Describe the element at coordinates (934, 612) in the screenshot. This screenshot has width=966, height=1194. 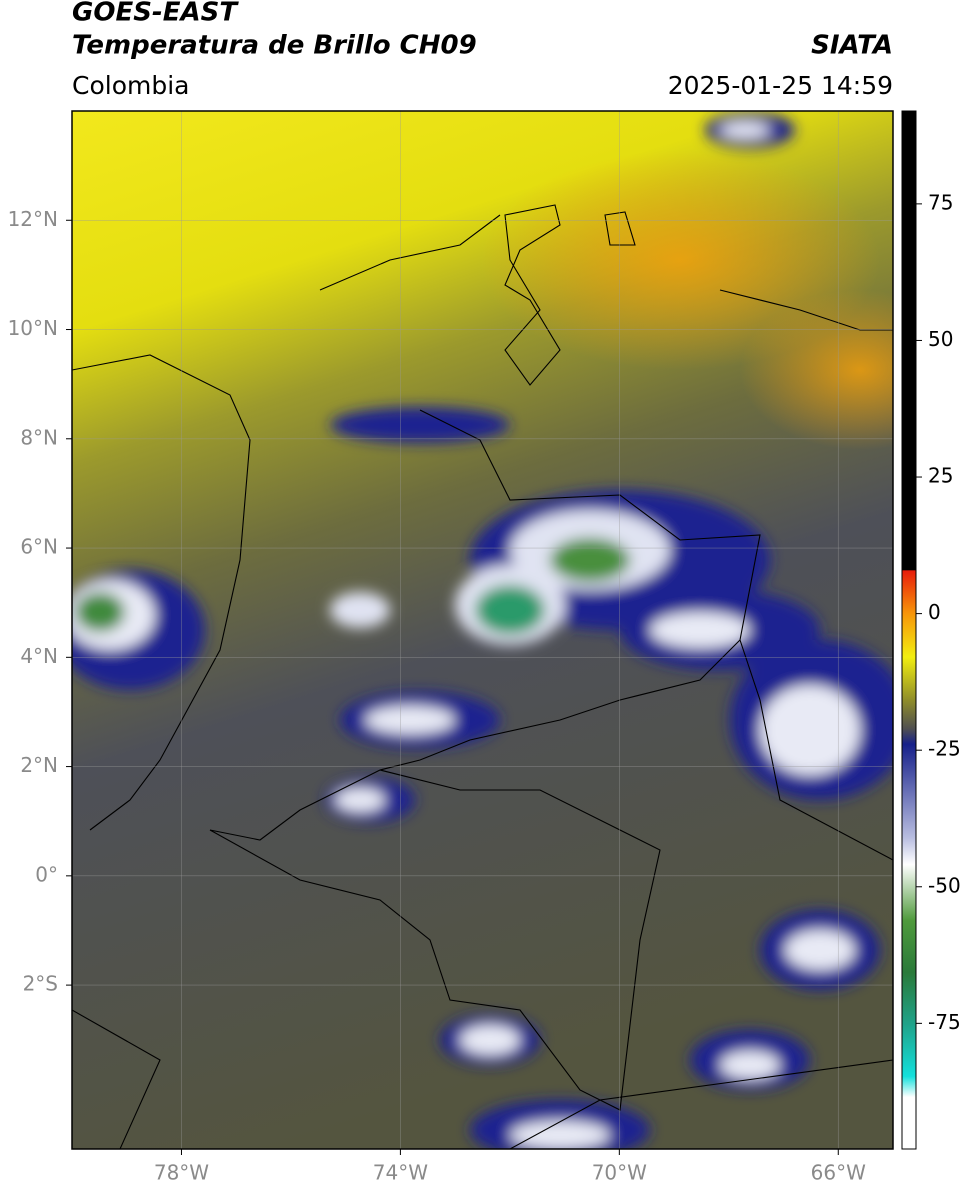
I see `colorbar-tick-label: 0` at that location.